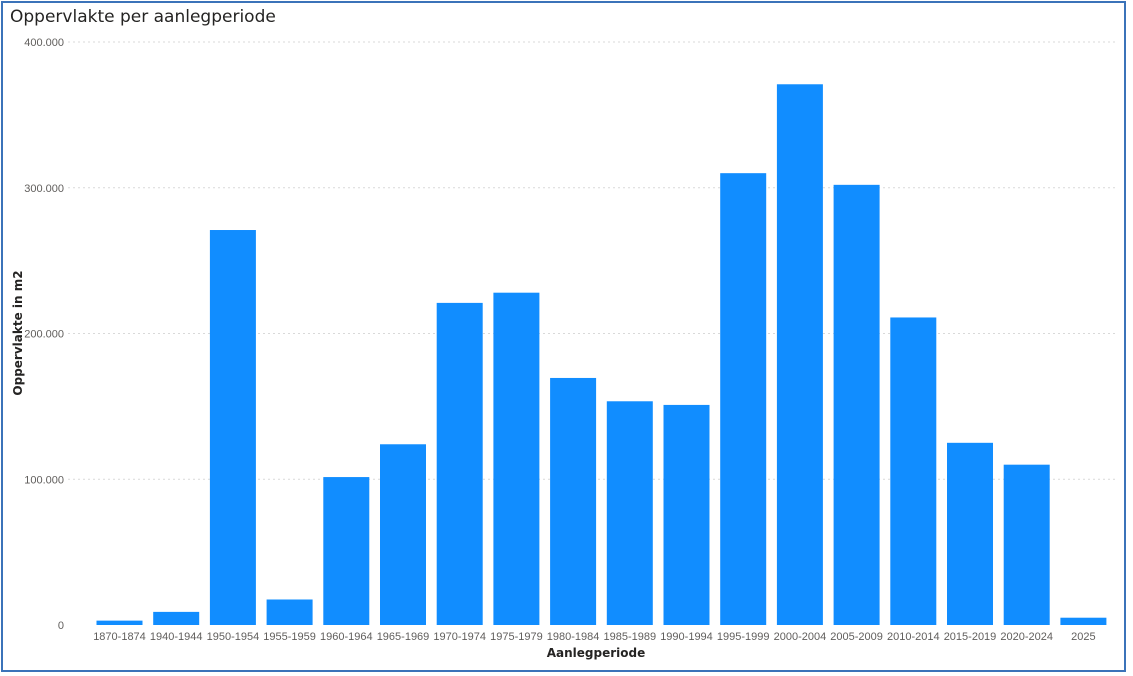 This screenshot has height=676, width=1133. What do you see at coordinates (629, 637) in the screenshot?
I see `x-tick-label: 1985-1989` at bounding box center [629, 637].